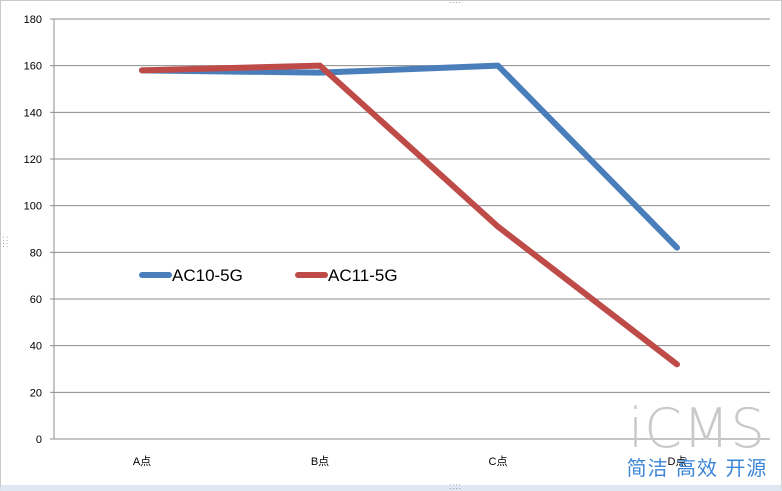 This screenshot has height=491, width=782. I want to click on y-tick-label: 40, so click(36, 347).